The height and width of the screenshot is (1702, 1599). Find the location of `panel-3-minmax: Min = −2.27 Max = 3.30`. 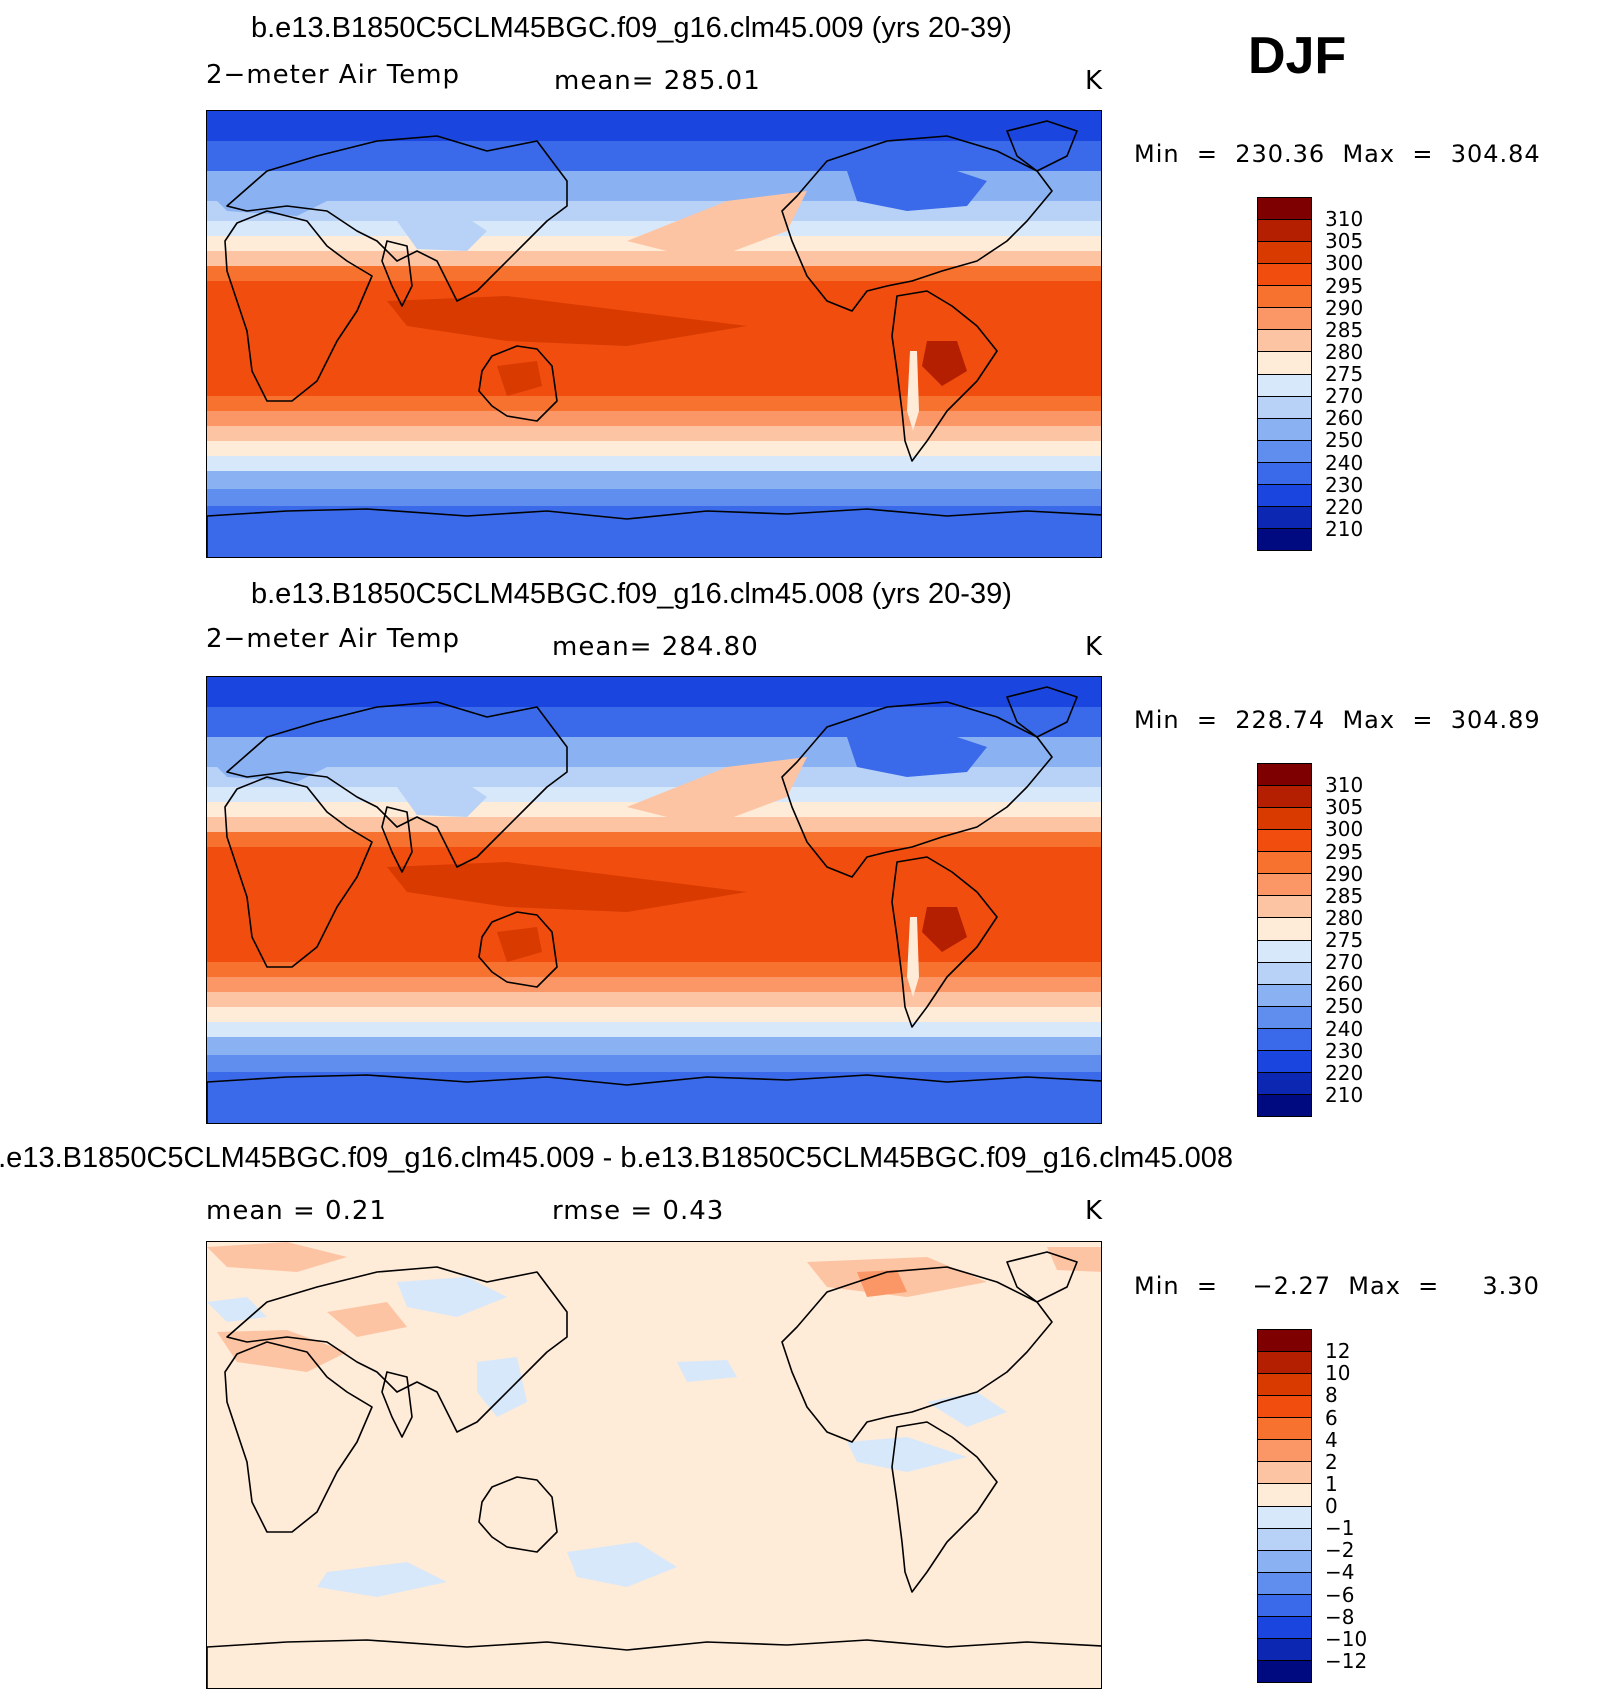

panel-3-minmax: Min = −2.27 Max = 3.30 is located at coordinates (1337, 1286).